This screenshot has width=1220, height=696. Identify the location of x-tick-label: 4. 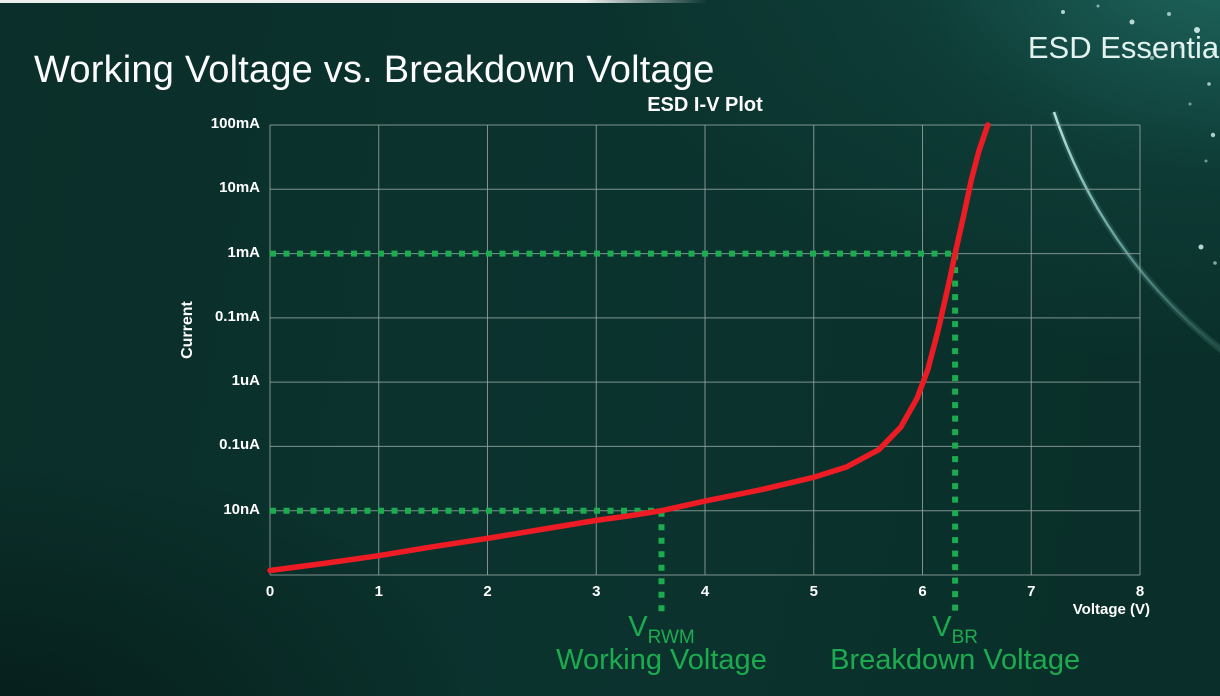
(705, 591).